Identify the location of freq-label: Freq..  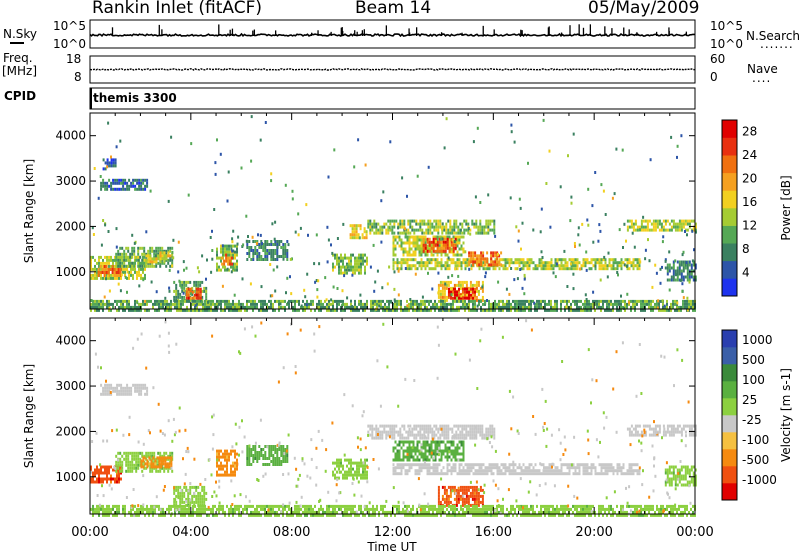
(18, 58).